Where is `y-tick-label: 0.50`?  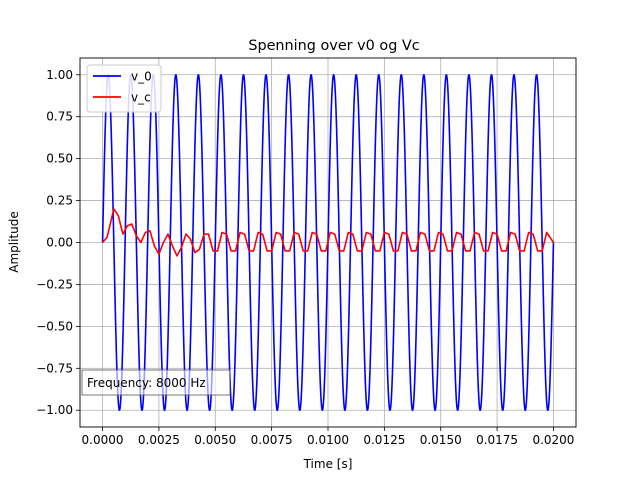 y-tick-label: 0.50 is located at coordinates (59, 159).